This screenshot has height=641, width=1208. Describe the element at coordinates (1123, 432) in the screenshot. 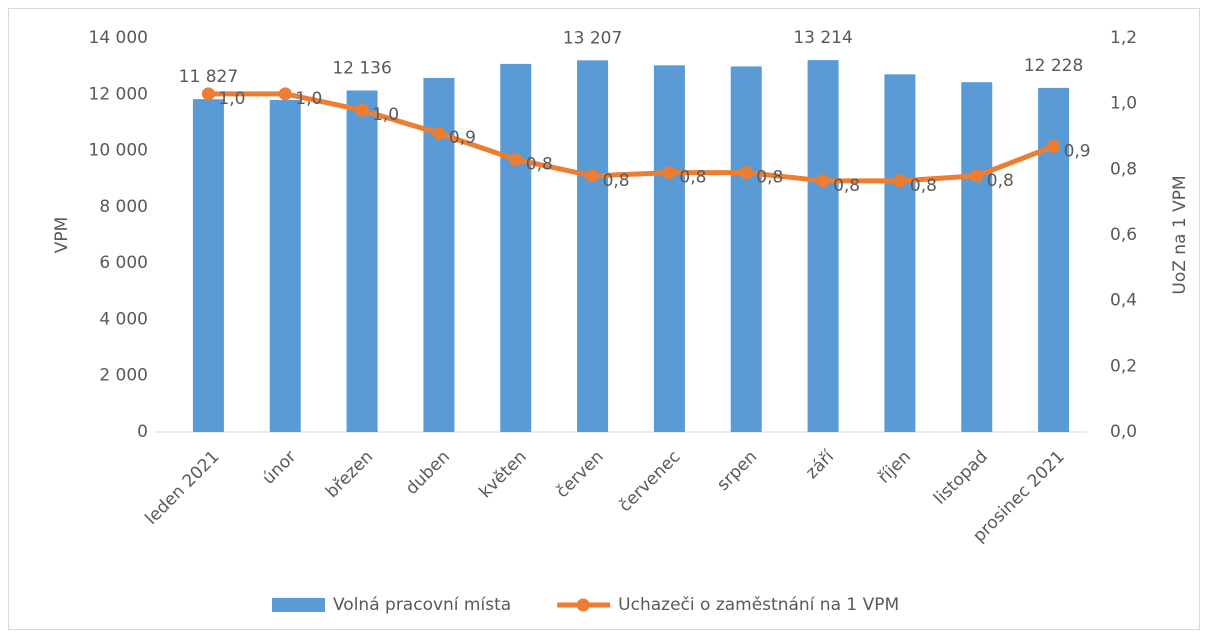

I see `y2-tick-label: 0,0` at that location.